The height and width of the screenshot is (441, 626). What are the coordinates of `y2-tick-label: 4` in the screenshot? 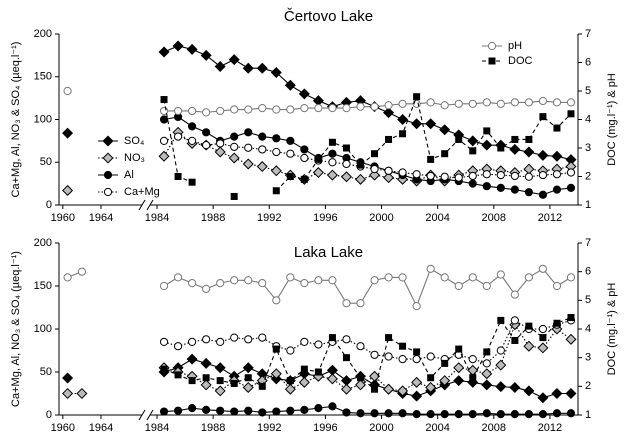 It's located at (588, 329).